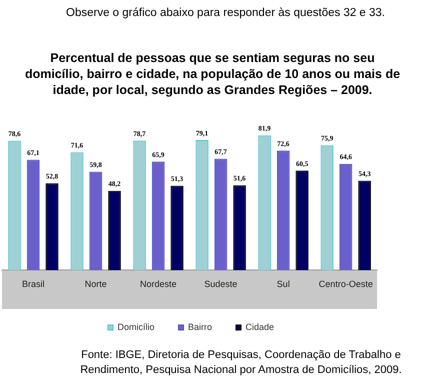 This screenshot has height=388, width=429. I want to click on text: Observe o gráfico abaixo para responder às questões 32 e 33., so click(226, 13).